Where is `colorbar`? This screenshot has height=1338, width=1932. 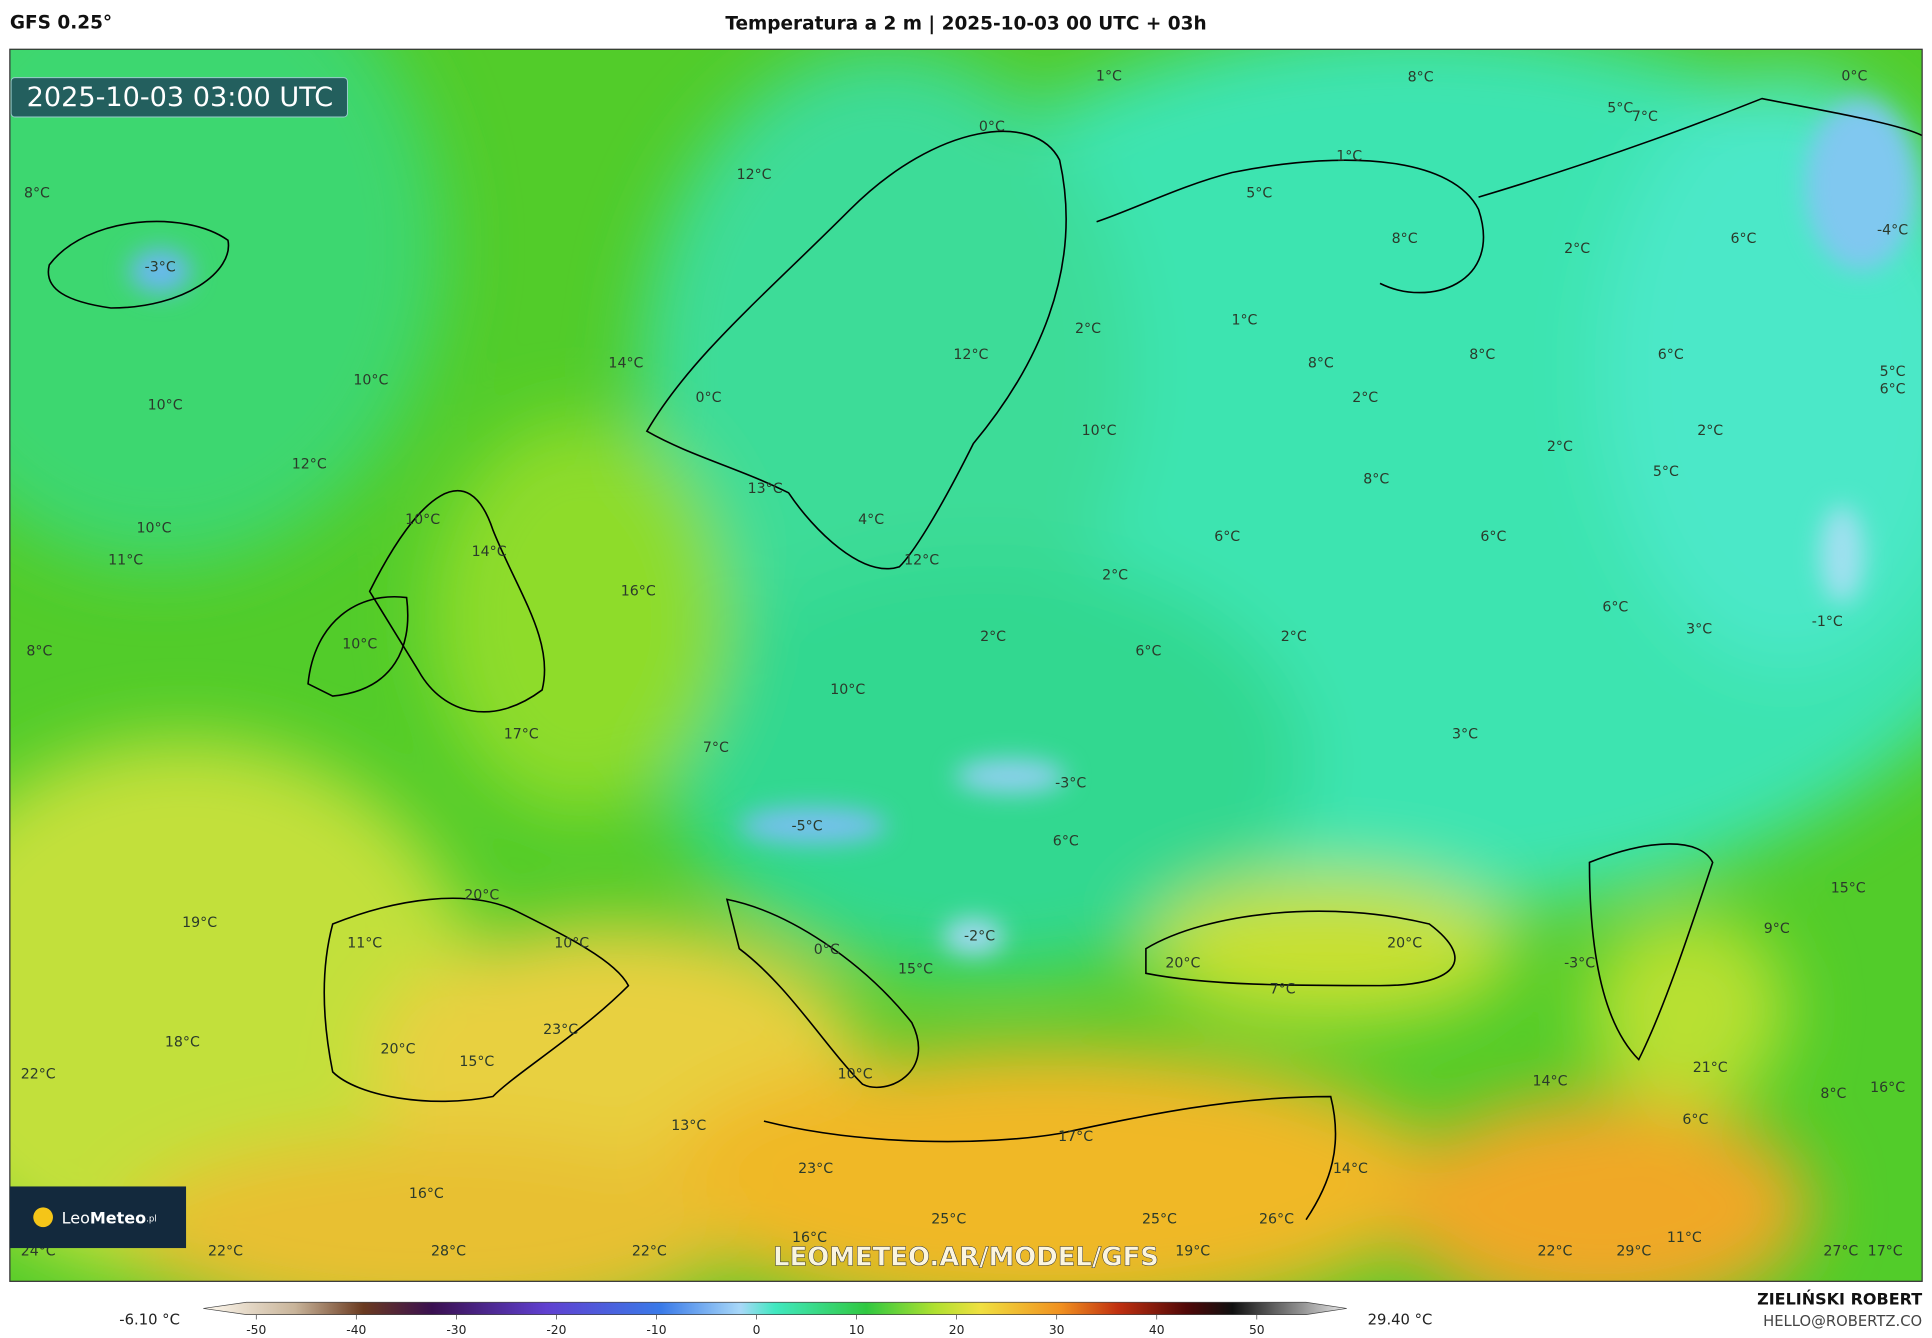 colorbar is located at coordinates (775, 1308).